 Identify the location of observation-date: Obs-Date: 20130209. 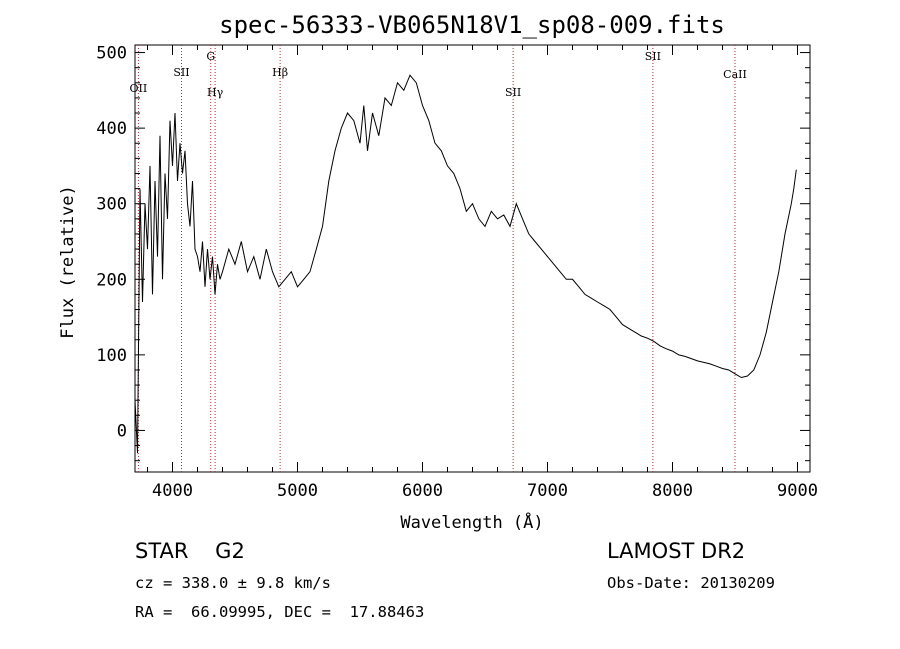
(691, 583).